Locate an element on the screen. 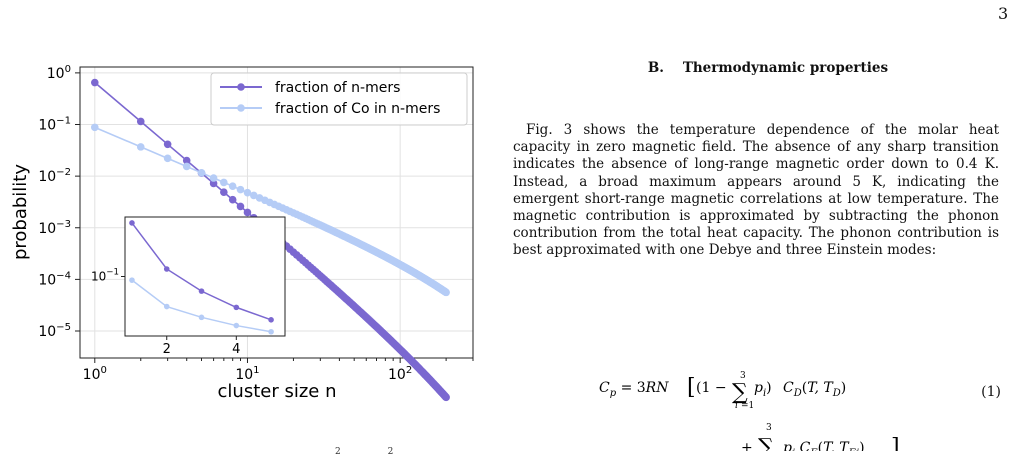 Image resolution: width=1016 pixels, height=457 pixels. inset-chart: 2 4 10−1 is located at coordinates (188, 287).